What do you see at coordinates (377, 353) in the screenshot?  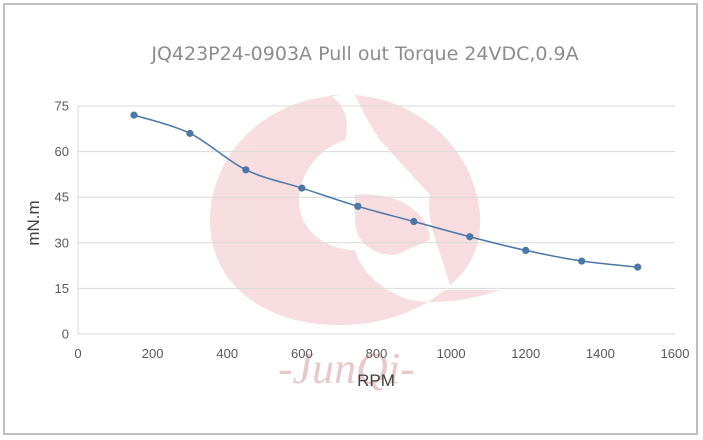 I see `x-tick-label: 800` at bounding box center [377, 353].